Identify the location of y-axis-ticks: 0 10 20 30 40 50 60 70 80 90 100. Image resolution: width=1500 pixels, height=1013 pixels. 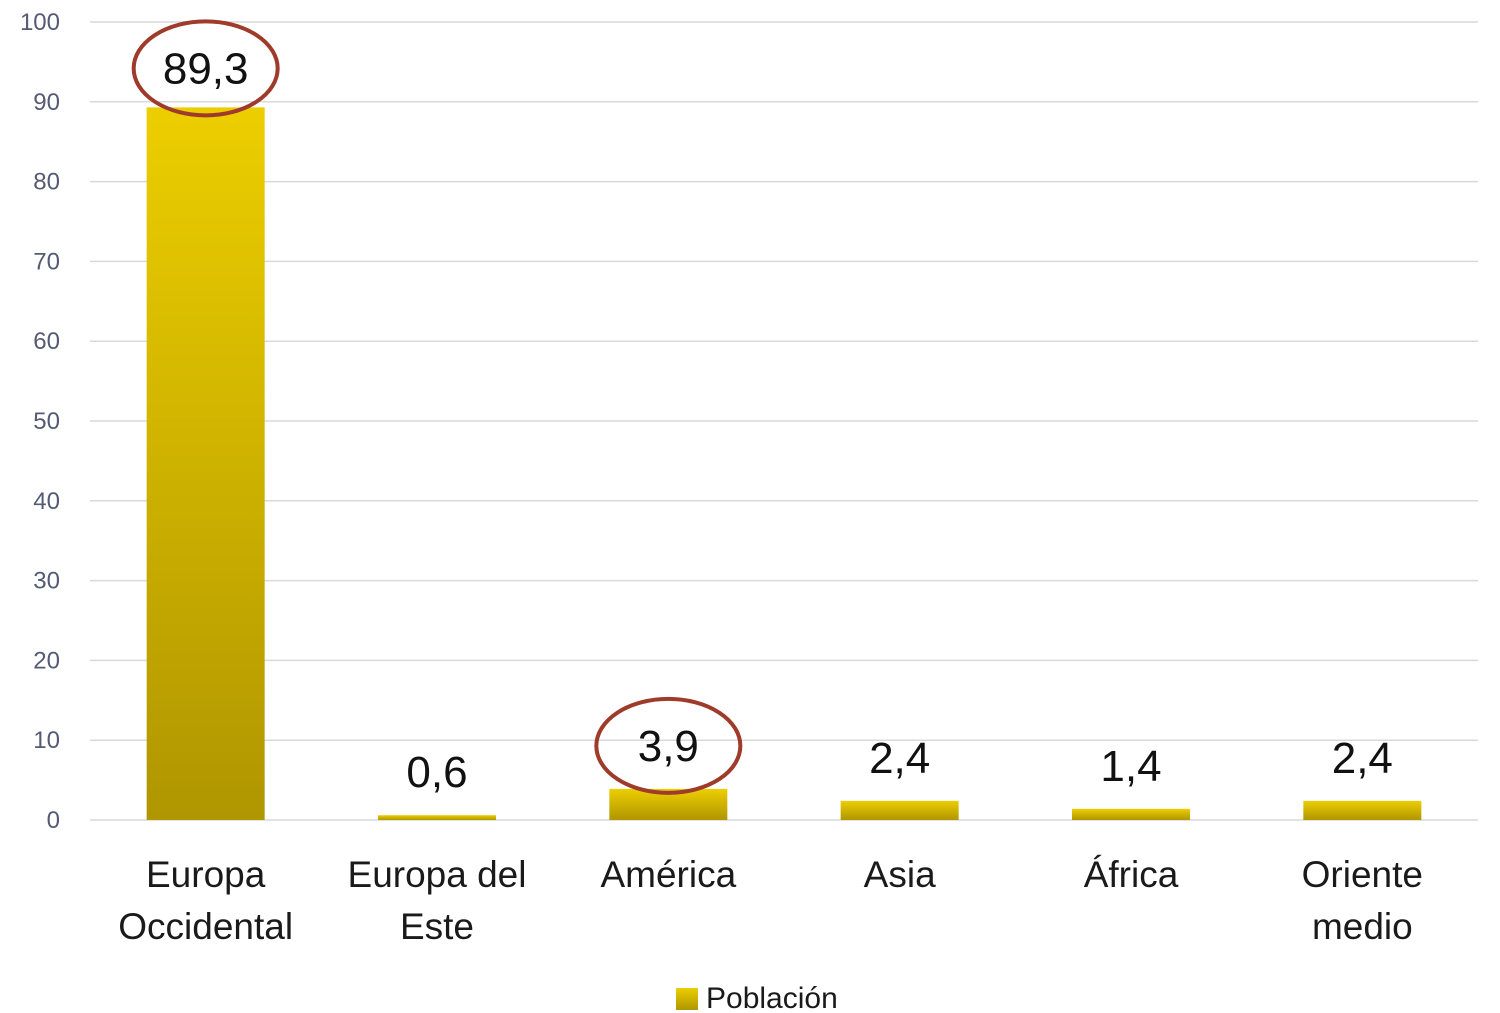
(40, 421).